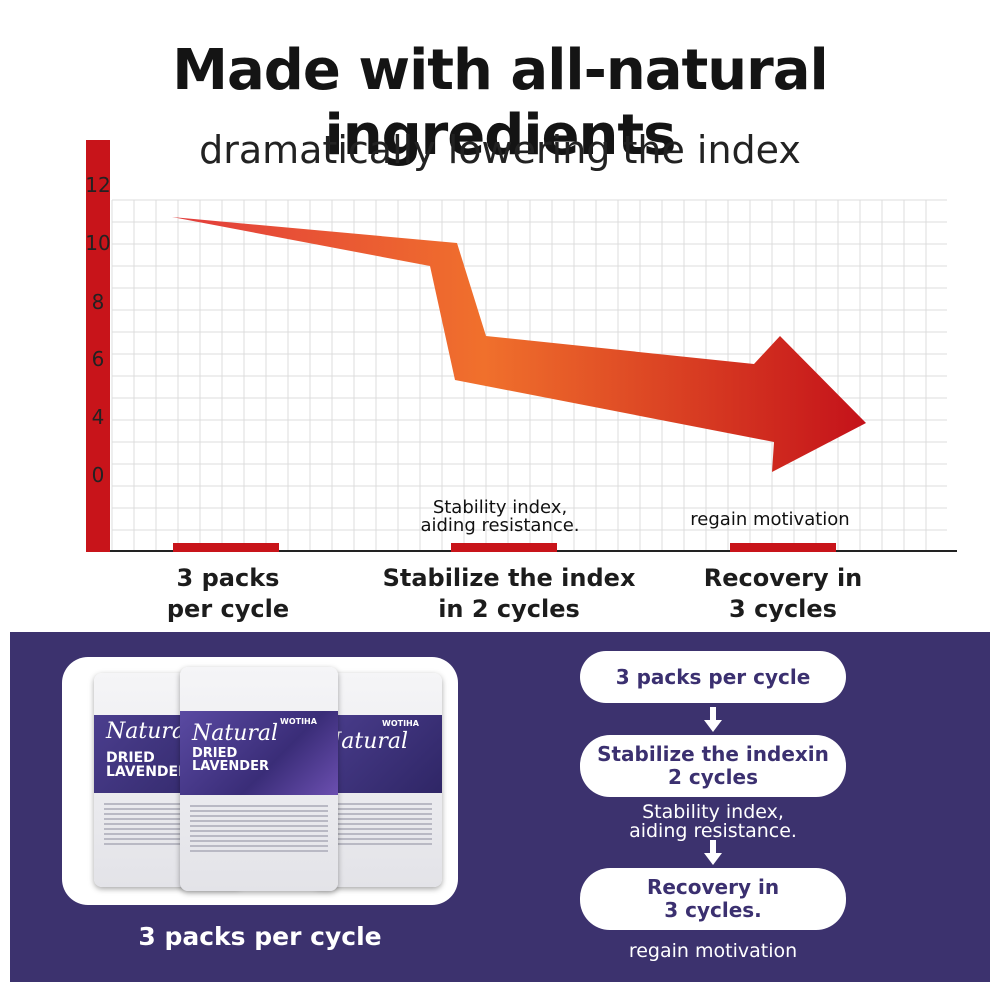 The height and width of the screenshot is (1000, 1000). What do you see at coordinates (259, 830) in the screenshot?
I see `pack-center-text-lines` at bounding box center [259, 830].